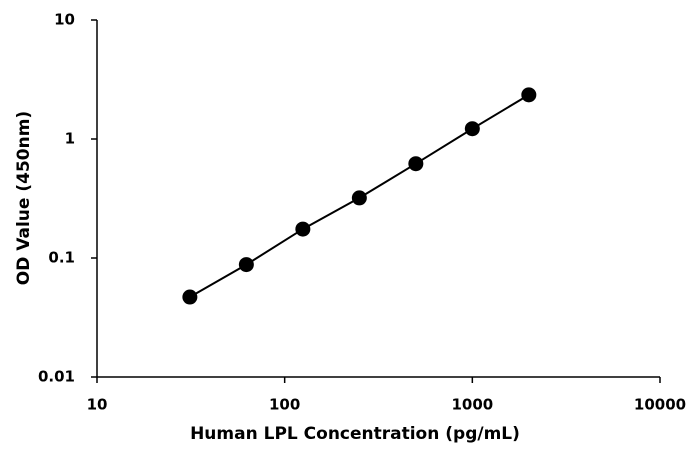 The width and height of the screenshot is (697, 454). What do you see at coordinates (472, 405) in the screenshot?
I see `x-tick-label: 1000` at bounding box center [472, 405].